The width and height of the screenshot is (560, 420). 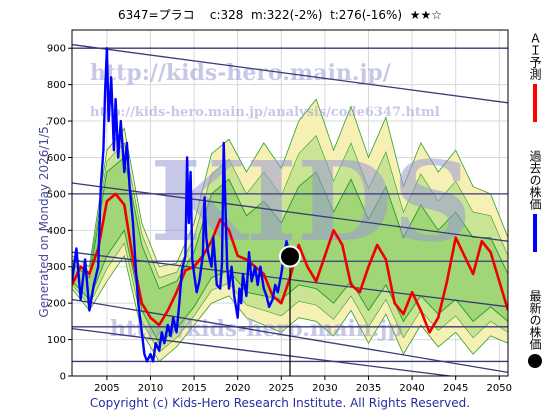 I want to click on x-tick-label: 2045, so click(x=455, y=388).